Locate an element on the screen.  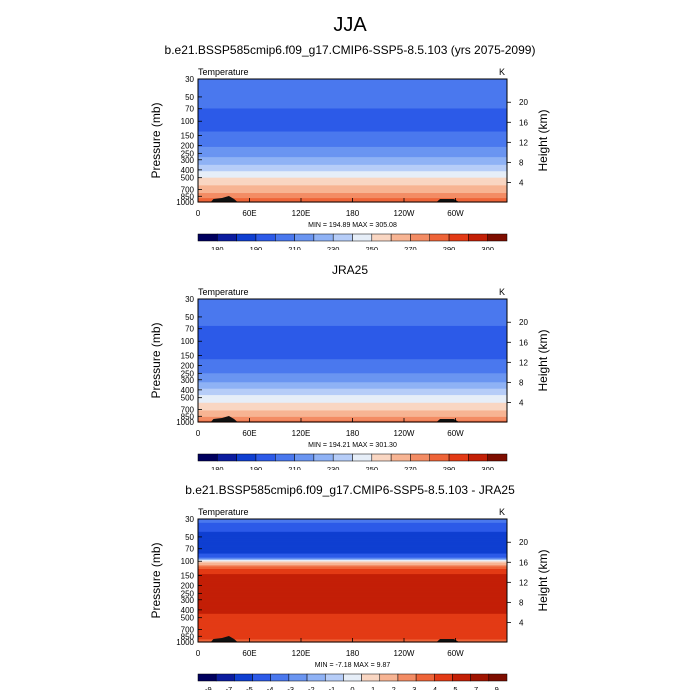
pressure-tick-label: 250 is located at coordinates (188, 153).